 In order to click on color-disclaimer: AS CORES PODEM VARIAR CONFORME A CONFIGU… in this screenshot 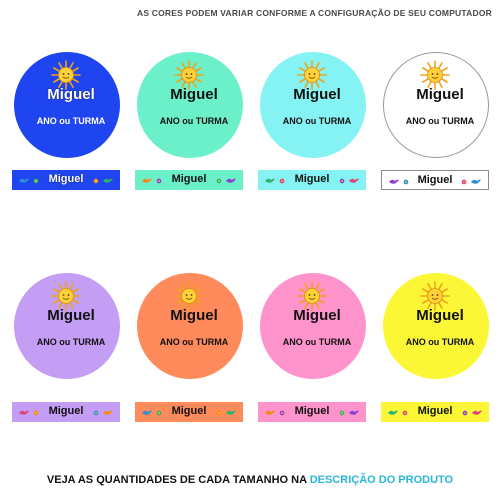, I will do `click(314, 13)`.